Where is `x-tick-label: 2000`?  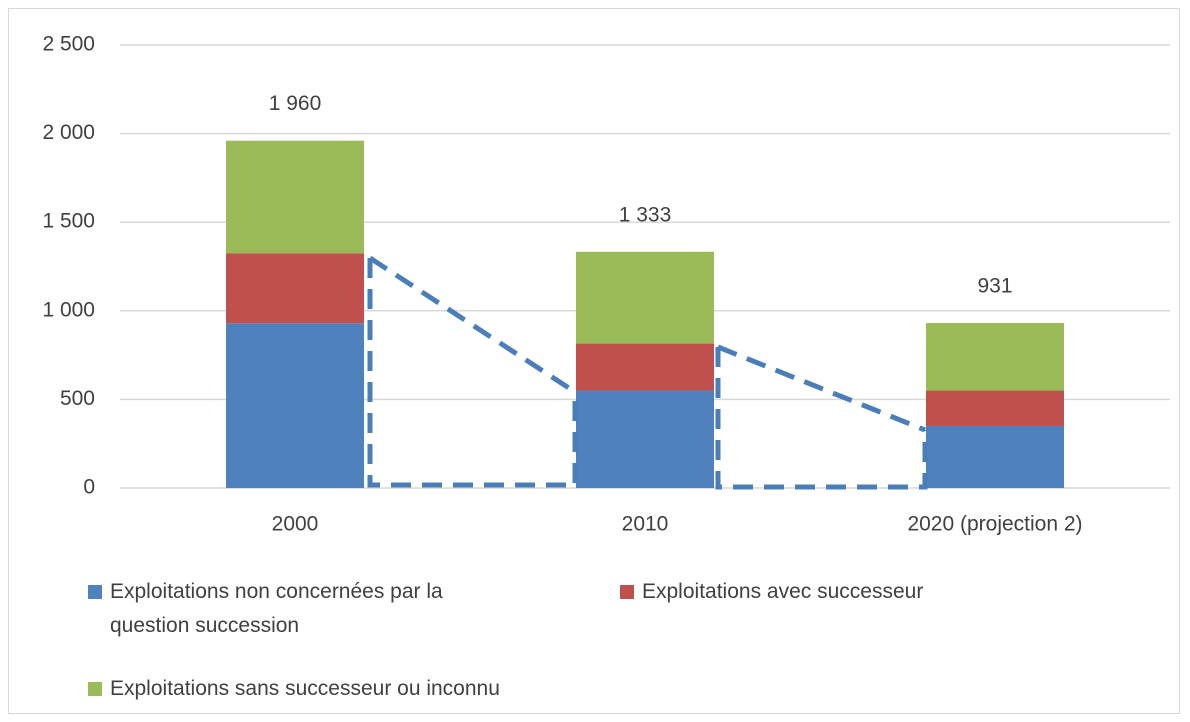 x-tick-label: 2000 is located at coordinates (295, 524).